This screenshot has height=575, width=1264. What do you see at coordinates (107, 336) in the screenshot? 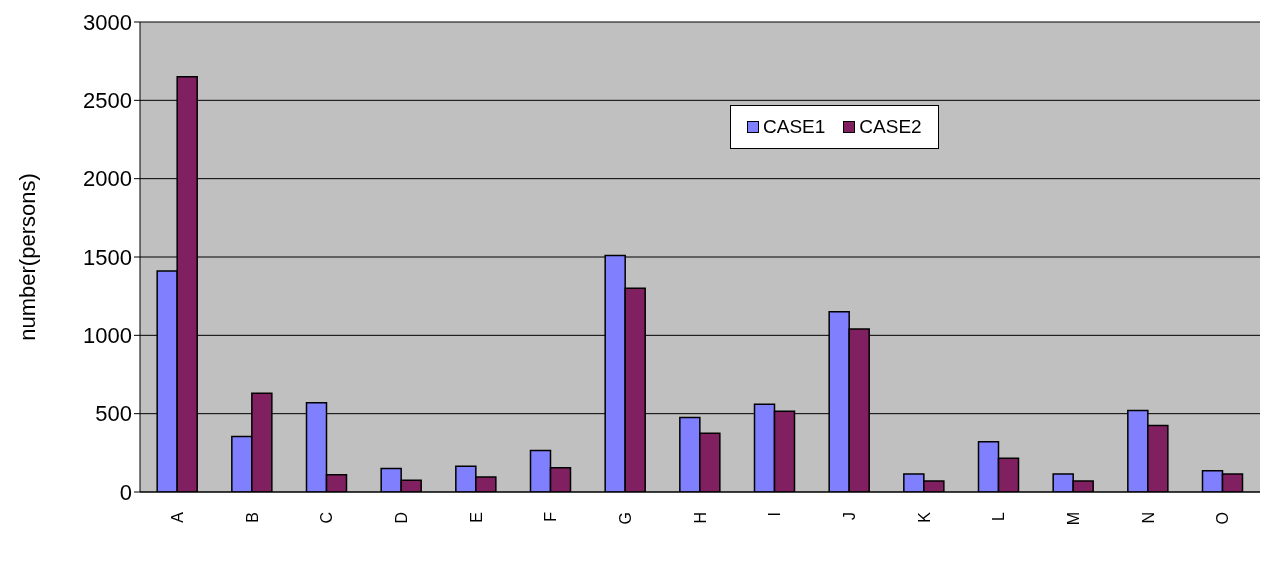
I see `y-tick-label: 1000` at bounding box center [107, 336].